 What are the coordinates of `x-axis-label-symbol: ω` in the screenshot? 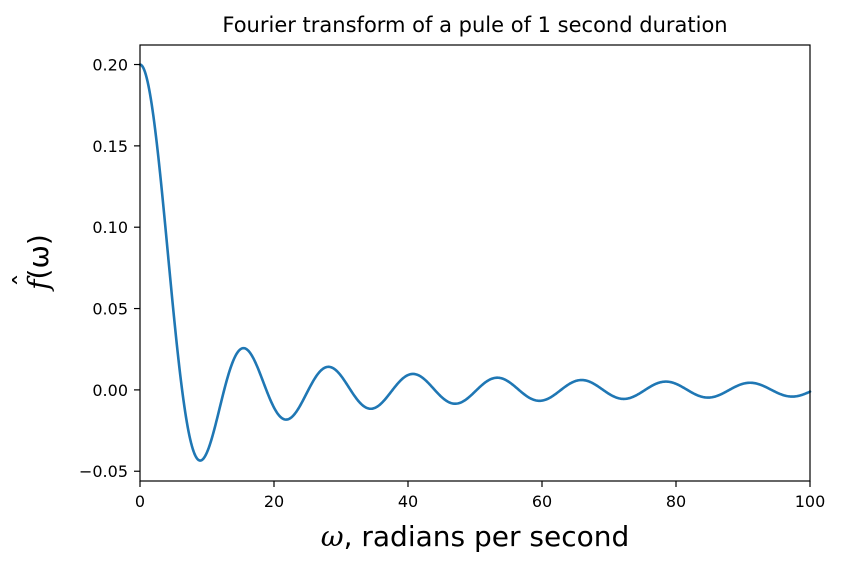 It's located at (332, 536).